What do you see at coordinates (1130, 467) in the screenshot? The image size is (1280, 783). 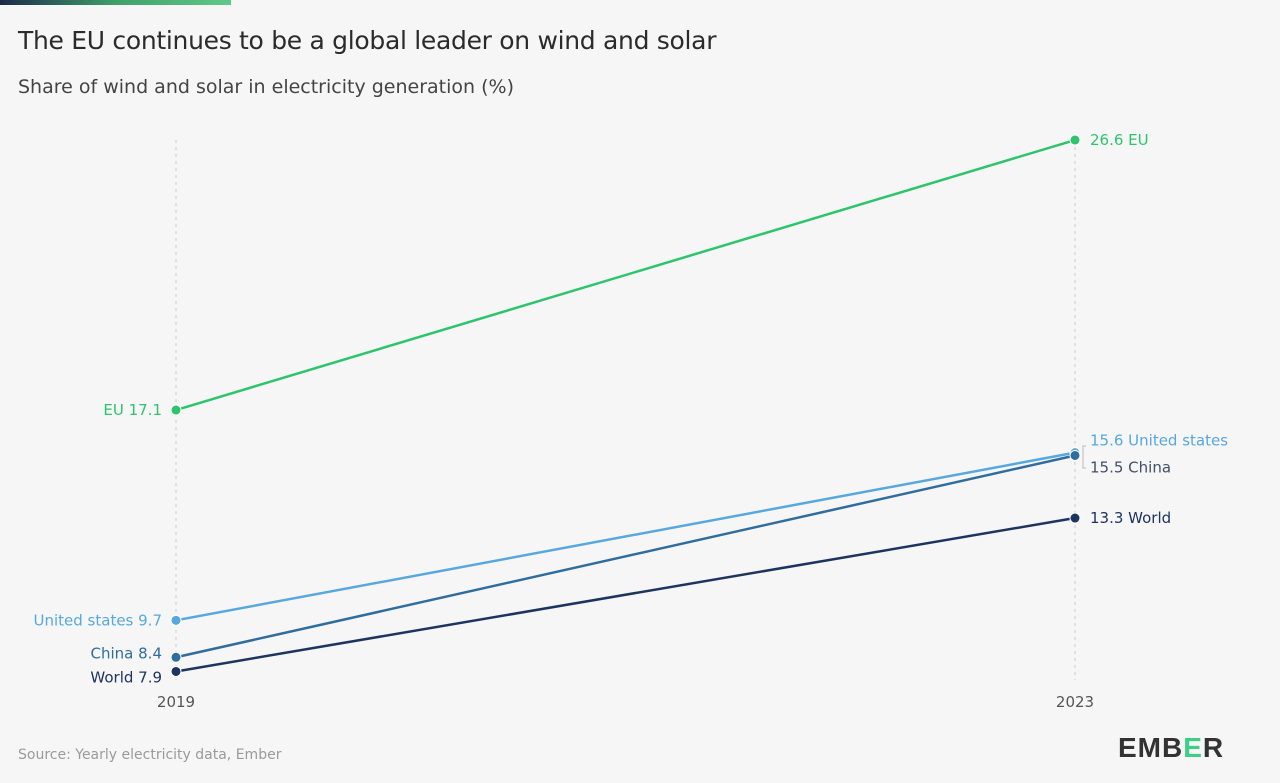 I see `end-label-china: 15.5 China` at bounding box center [1130, 467].